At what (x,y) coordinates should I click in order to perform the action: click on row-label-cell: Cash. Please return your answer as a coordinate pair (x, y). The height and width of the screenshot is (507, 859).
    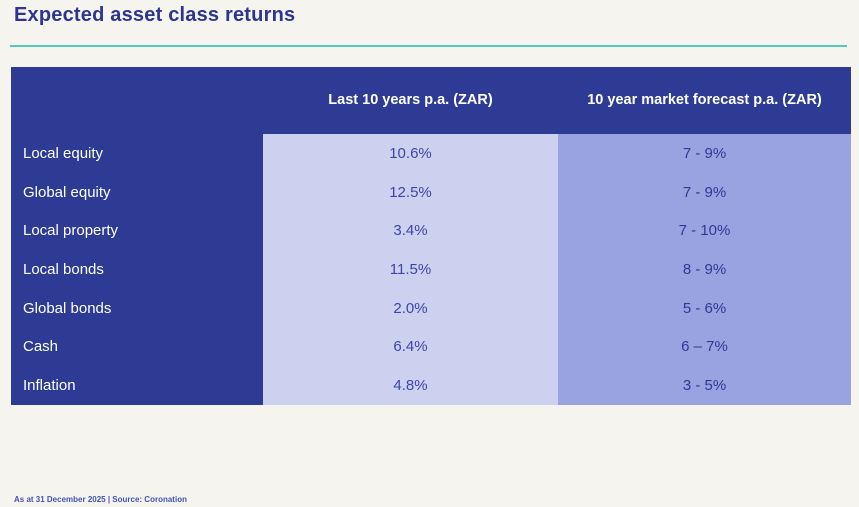
    Looking at the image, I should click on (137, 347).